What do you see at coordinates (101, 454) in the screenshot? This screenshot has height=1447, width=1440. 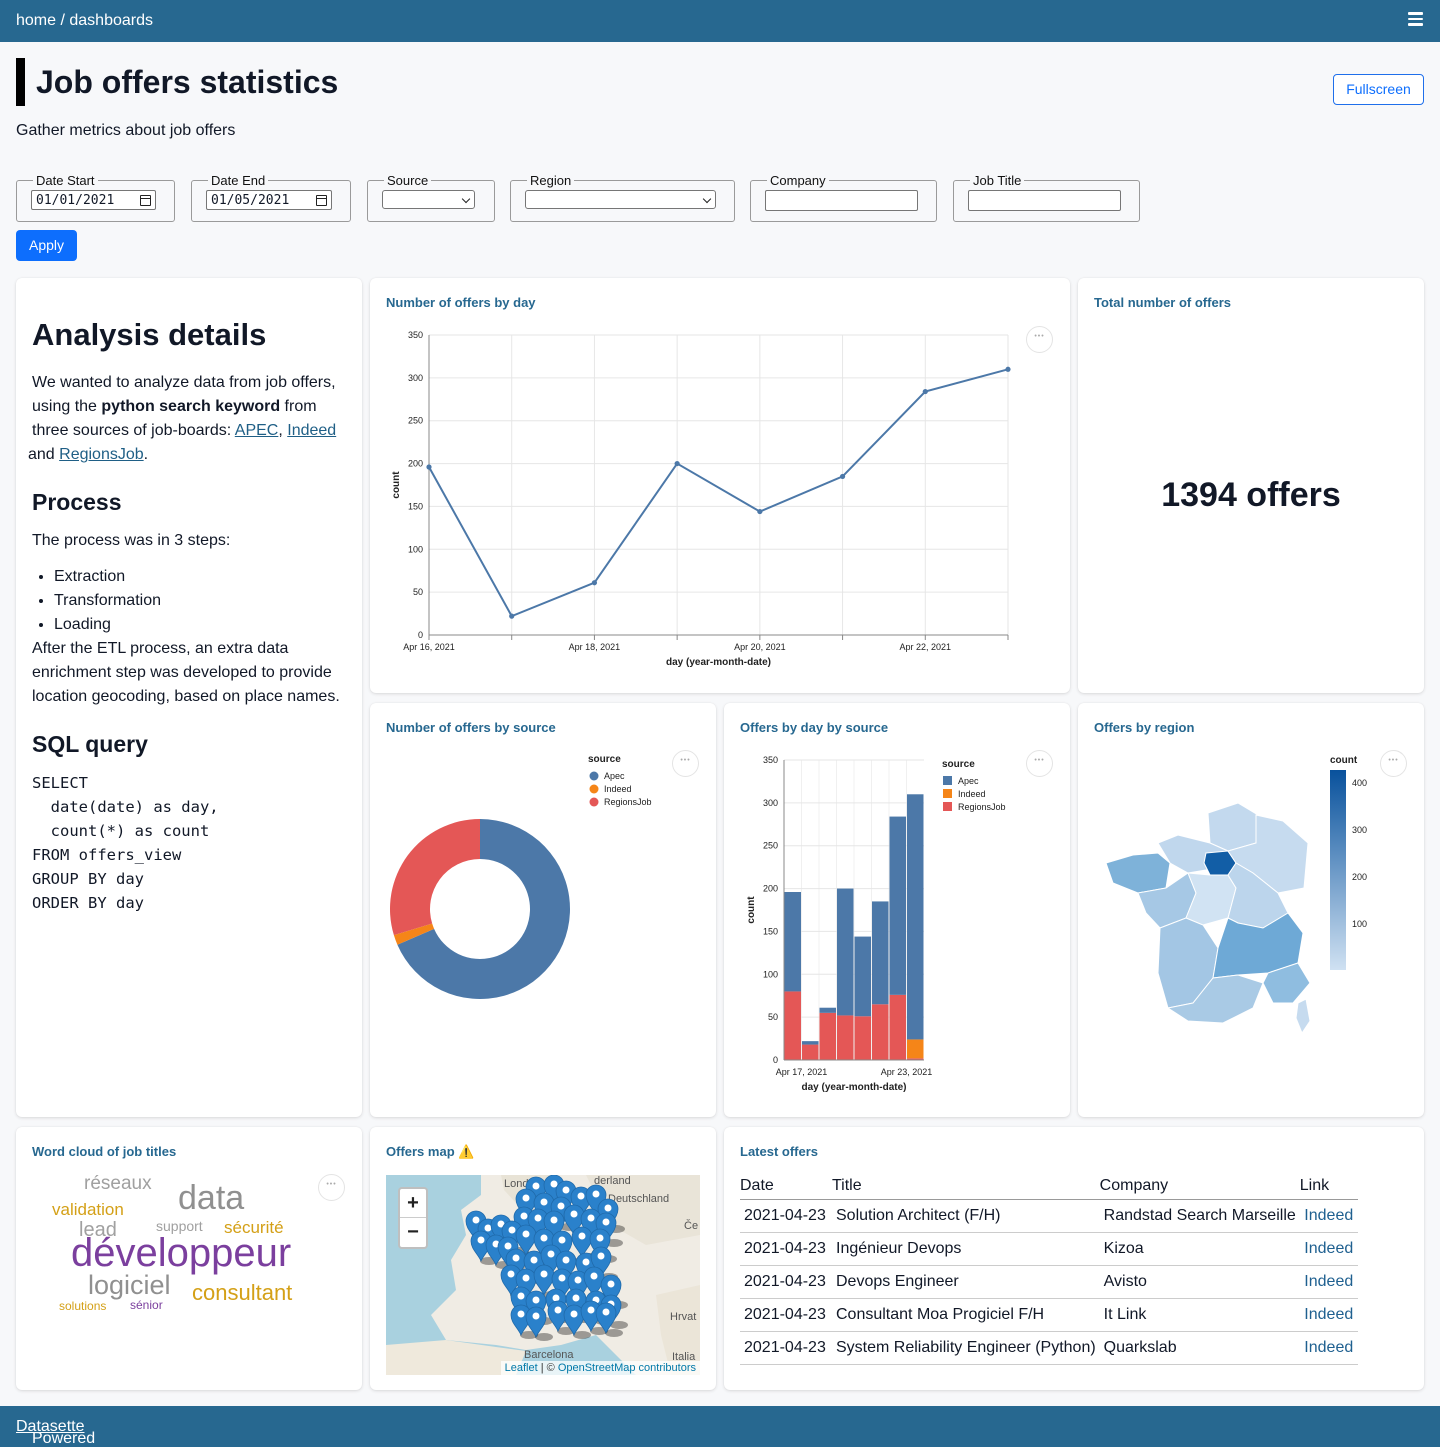 I see `regionsjob-link: RegionsJob` at bounding box center [101, 454].